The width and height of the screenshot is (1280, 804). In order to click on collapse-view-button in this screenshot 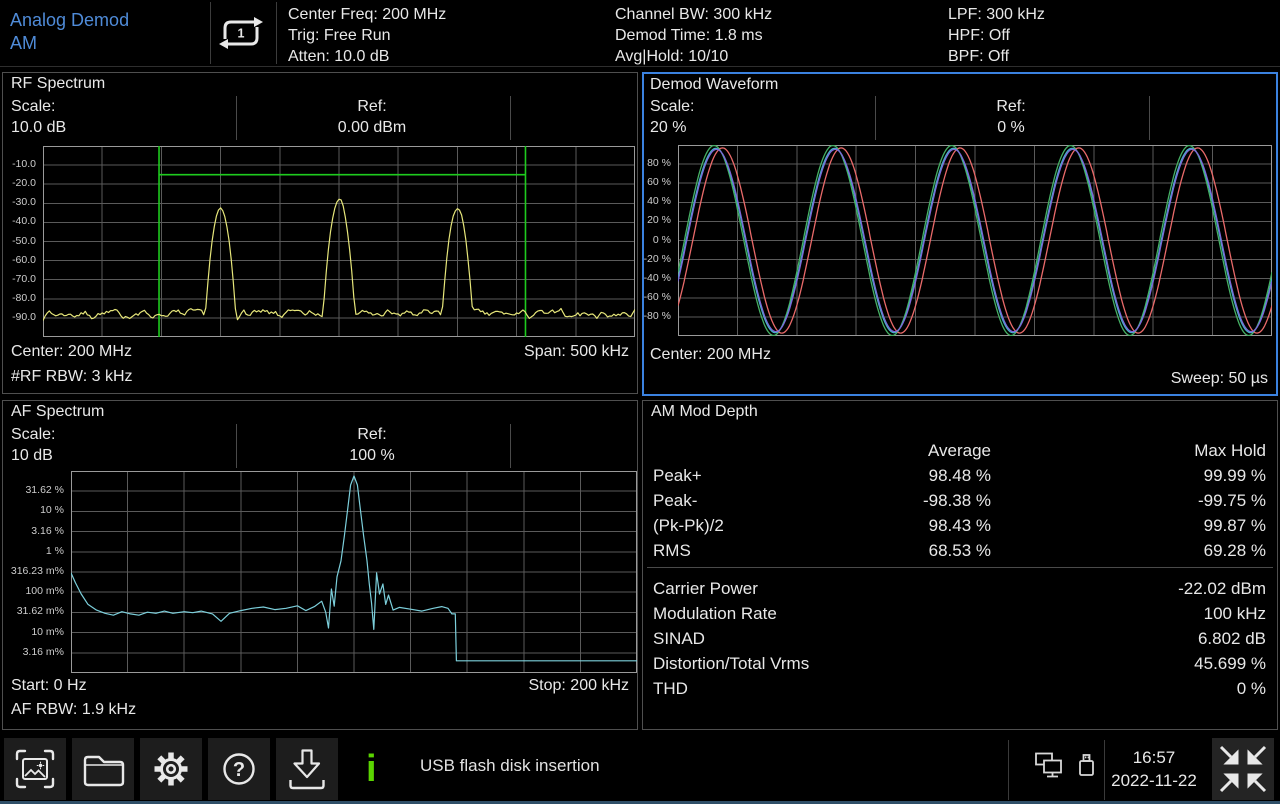, I will do `click(1243, 769)`.